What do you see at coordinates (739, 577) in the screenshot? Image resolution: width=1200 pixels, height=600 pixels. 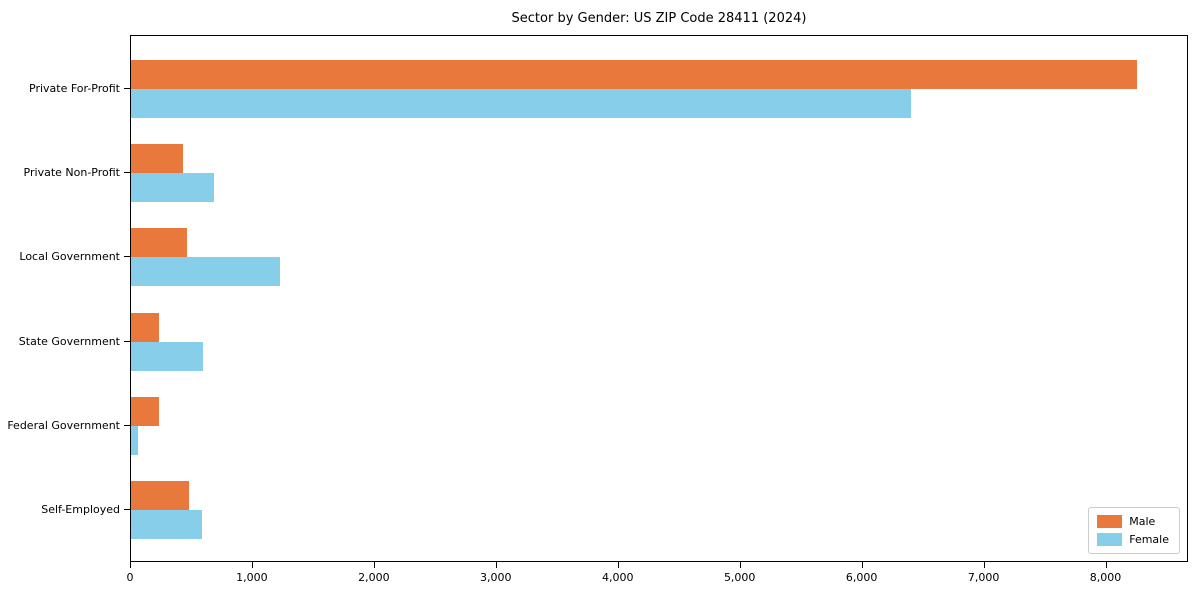 I see `x-tick-label: 5,000` at bounding box center [739, 577].